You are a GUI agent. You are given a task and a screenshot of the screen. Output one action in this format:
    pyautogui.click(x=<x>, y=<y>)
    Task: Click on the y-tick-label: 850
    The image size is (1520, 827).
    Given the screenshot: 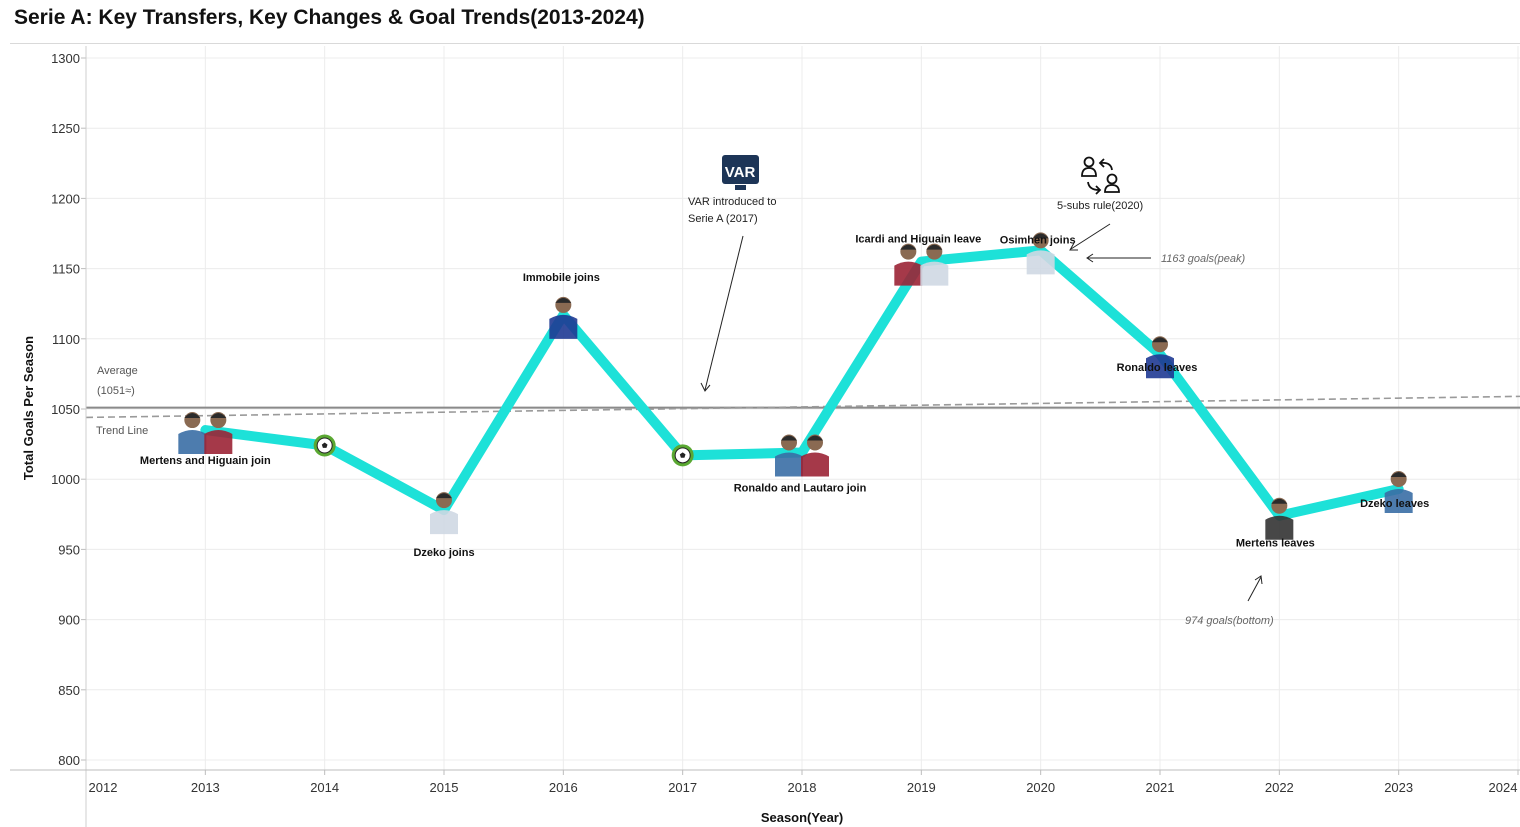 What is the action you would take?
    pyautogui.click(x=69, y=690)
    